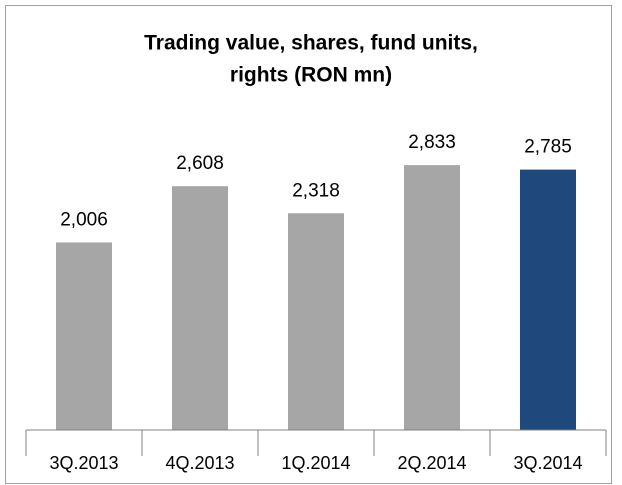 This screenshot has width=622, height=485. Describe the element at coordinates (311, 43) in the screenshot. I see `chart-title: Trading value, shares, fund units,` at that location.